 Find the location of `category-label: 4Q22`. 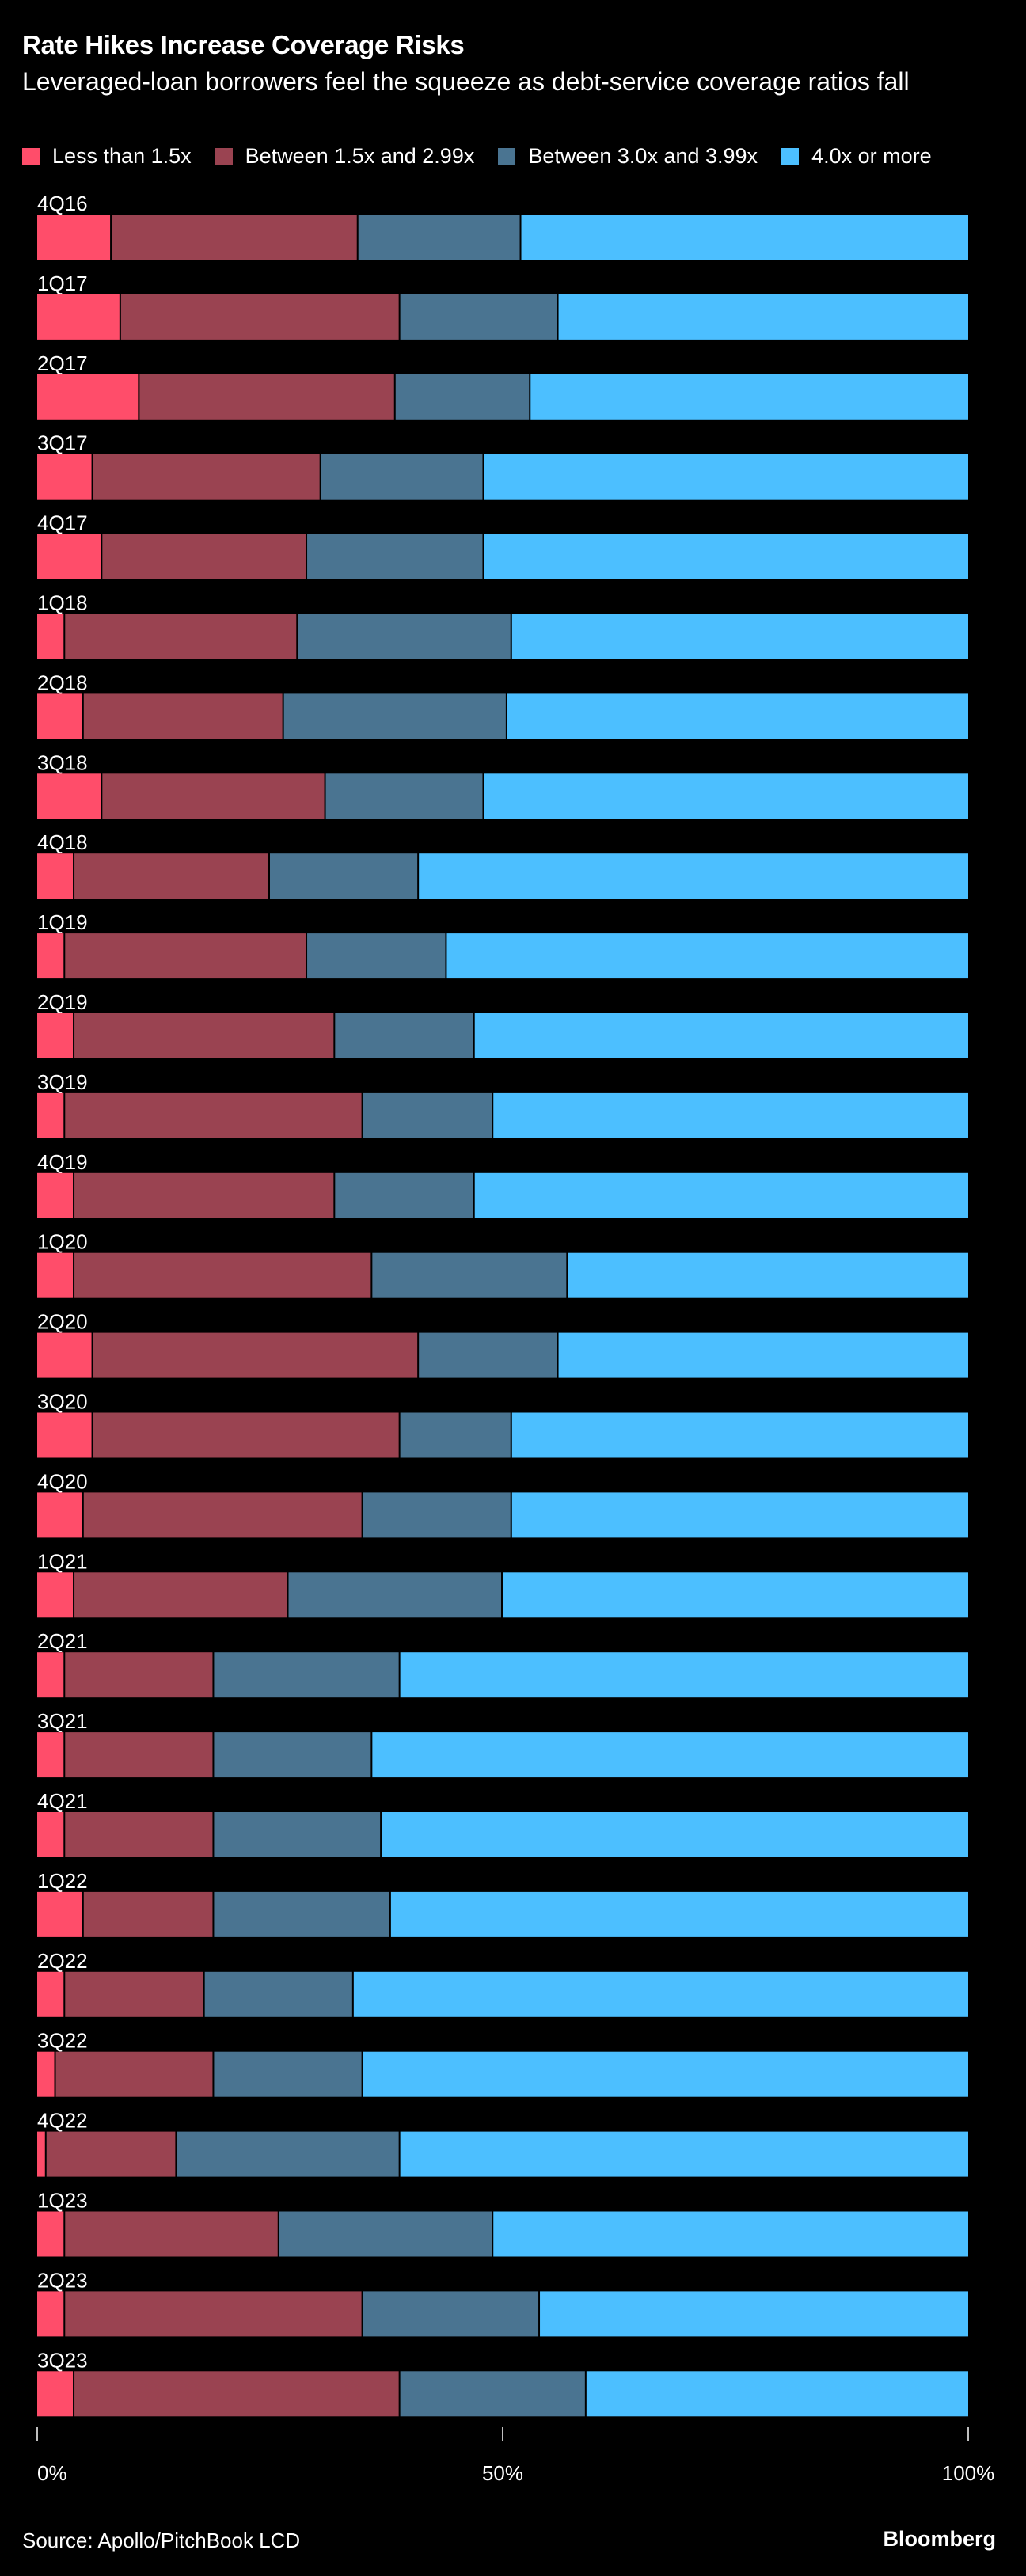

category-label: 4Q22 is located at coordinates (62, 2121).